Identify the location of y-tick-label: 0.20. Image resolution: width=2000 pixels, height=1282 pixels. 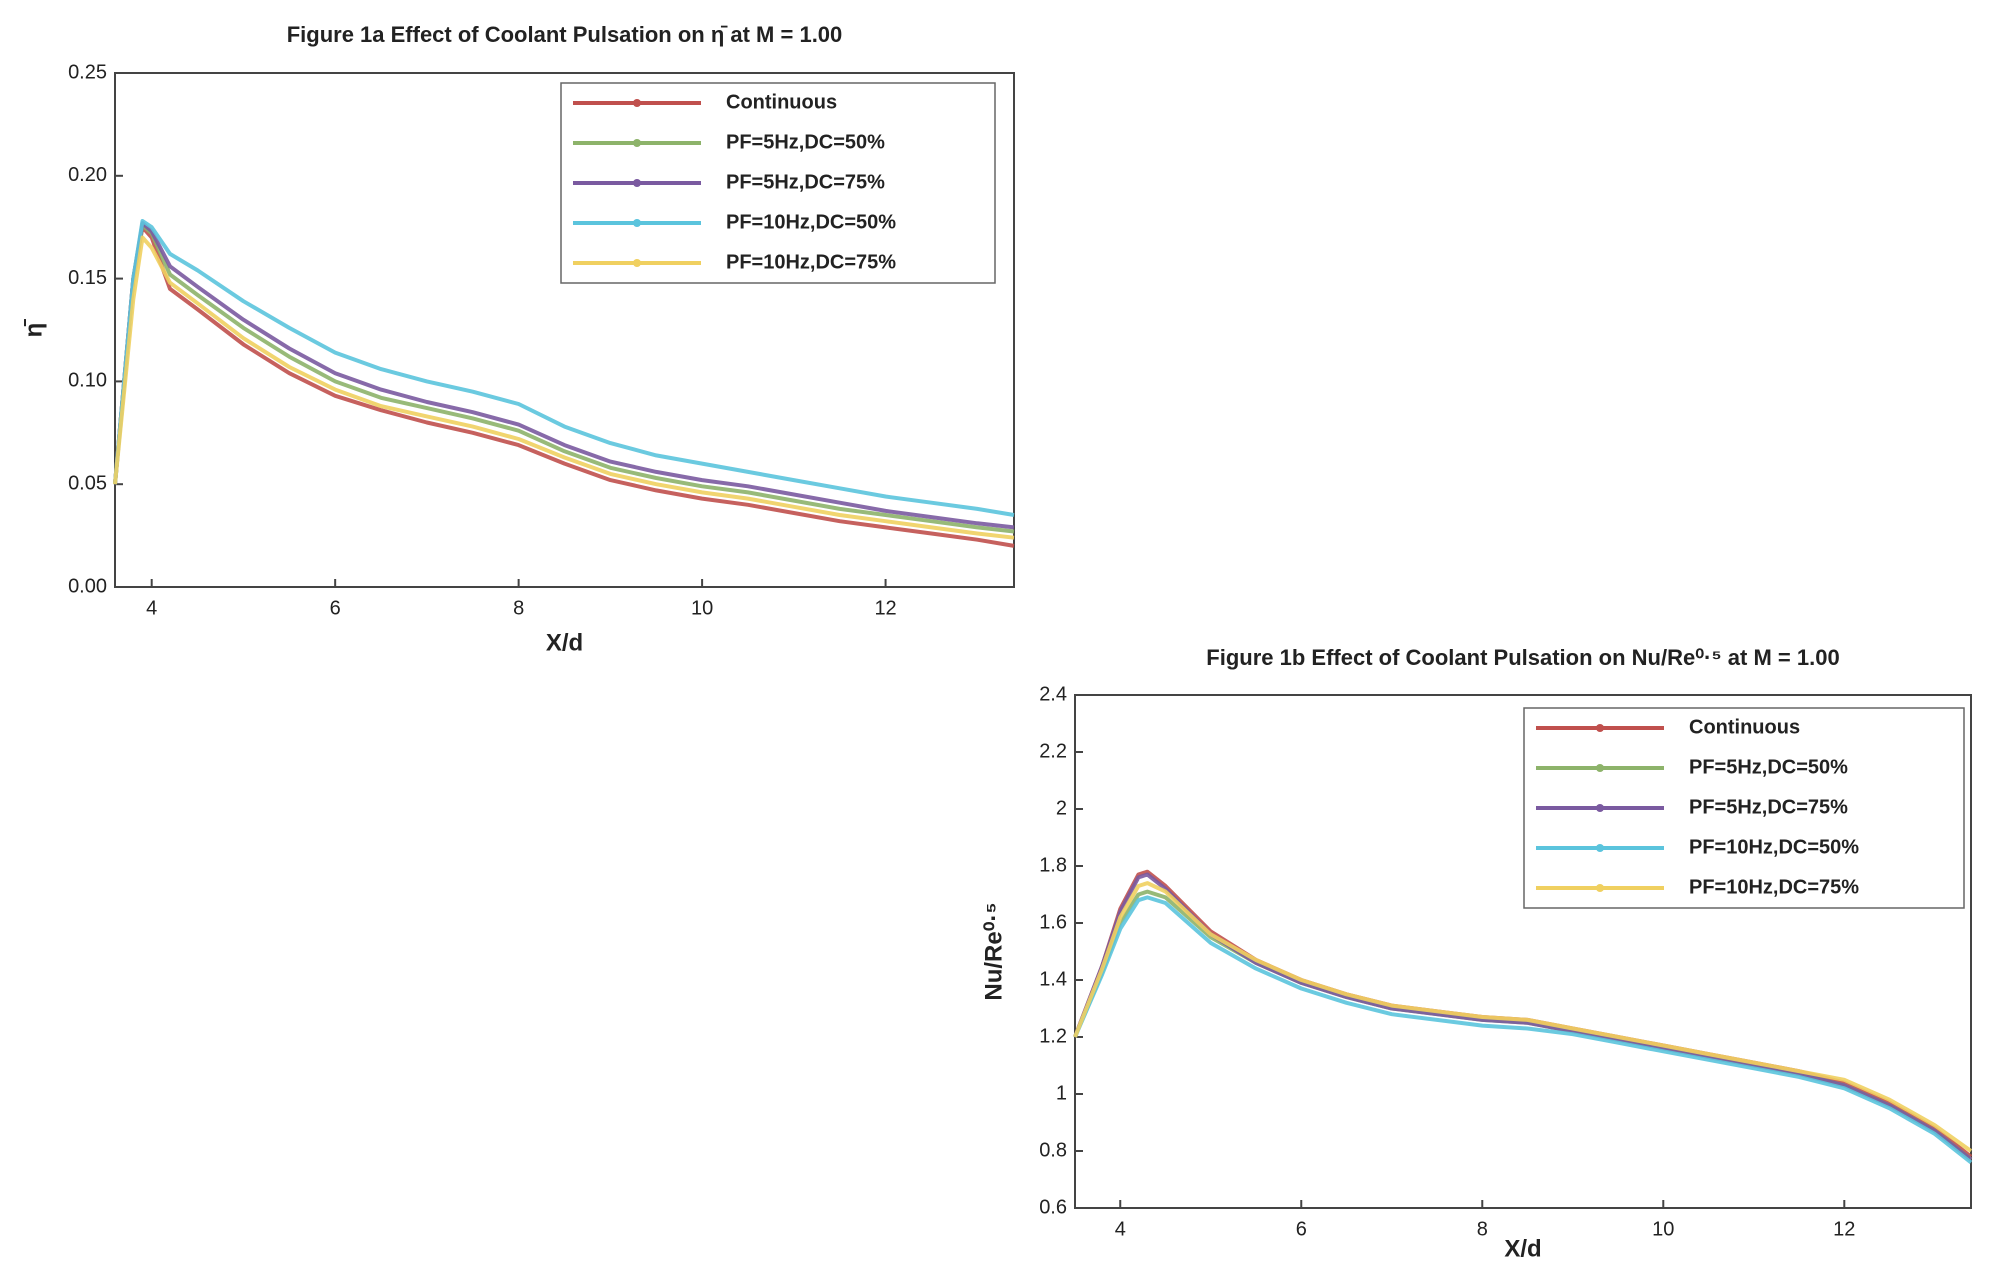
(87, 175).